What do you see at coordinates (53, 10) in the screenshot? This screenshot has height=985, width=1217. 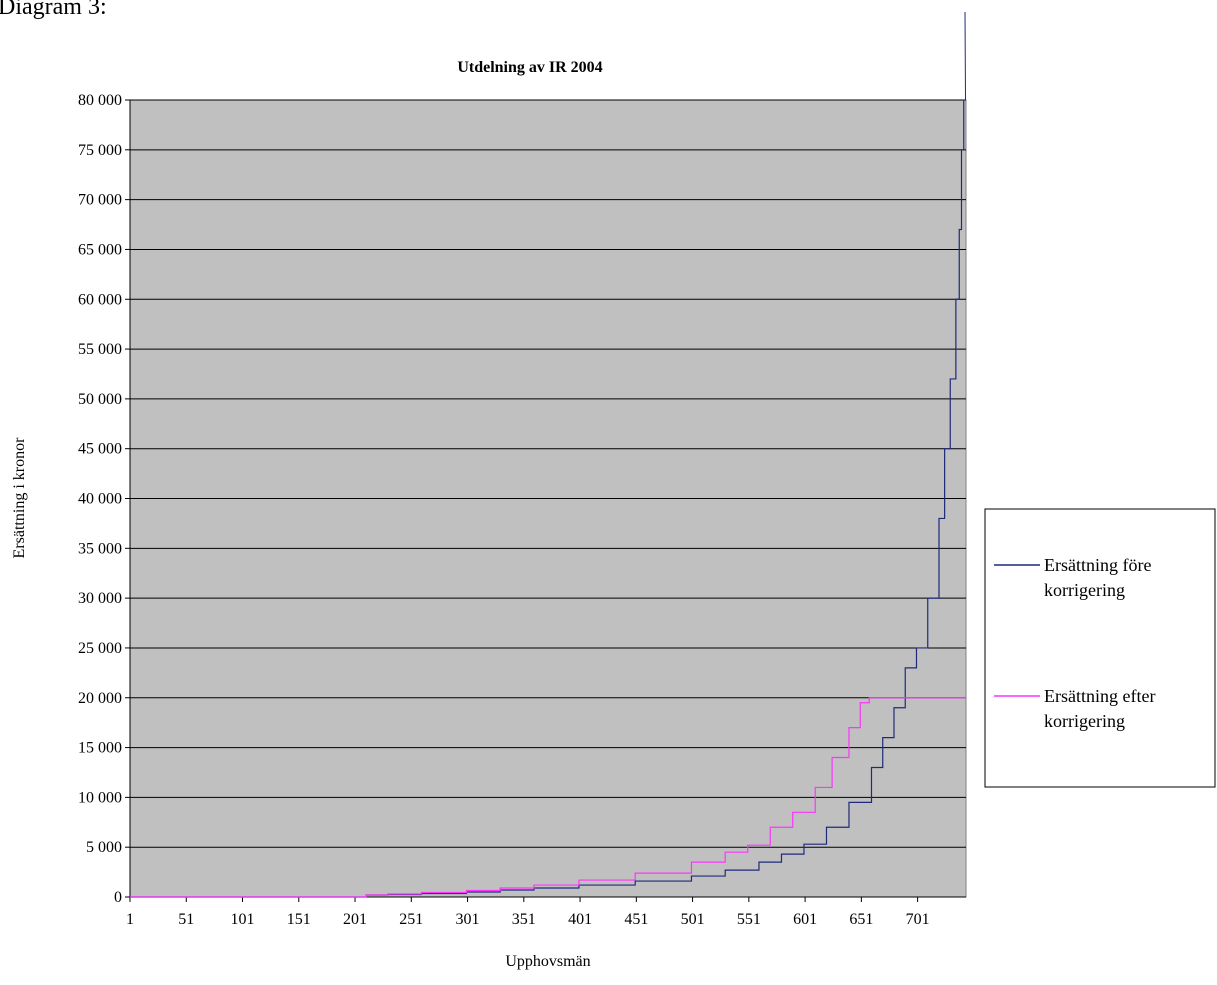 I see `diagram-label: Diagram 3:` at bounding box center [53, 10].